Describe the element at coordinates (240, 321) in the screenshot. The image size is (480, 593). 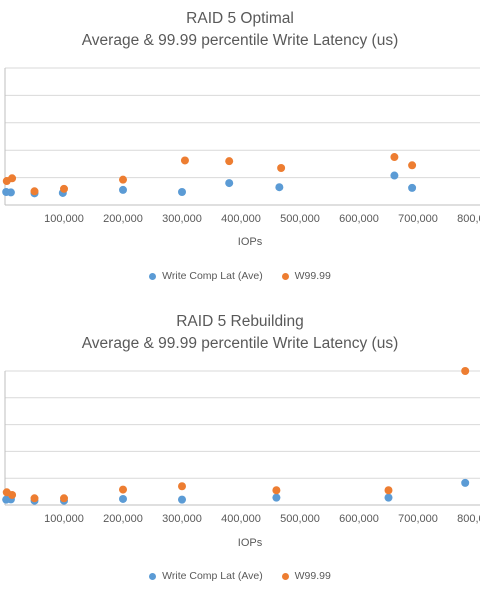
I see `chart-title: RAID 5 Rebuilding` at that location.